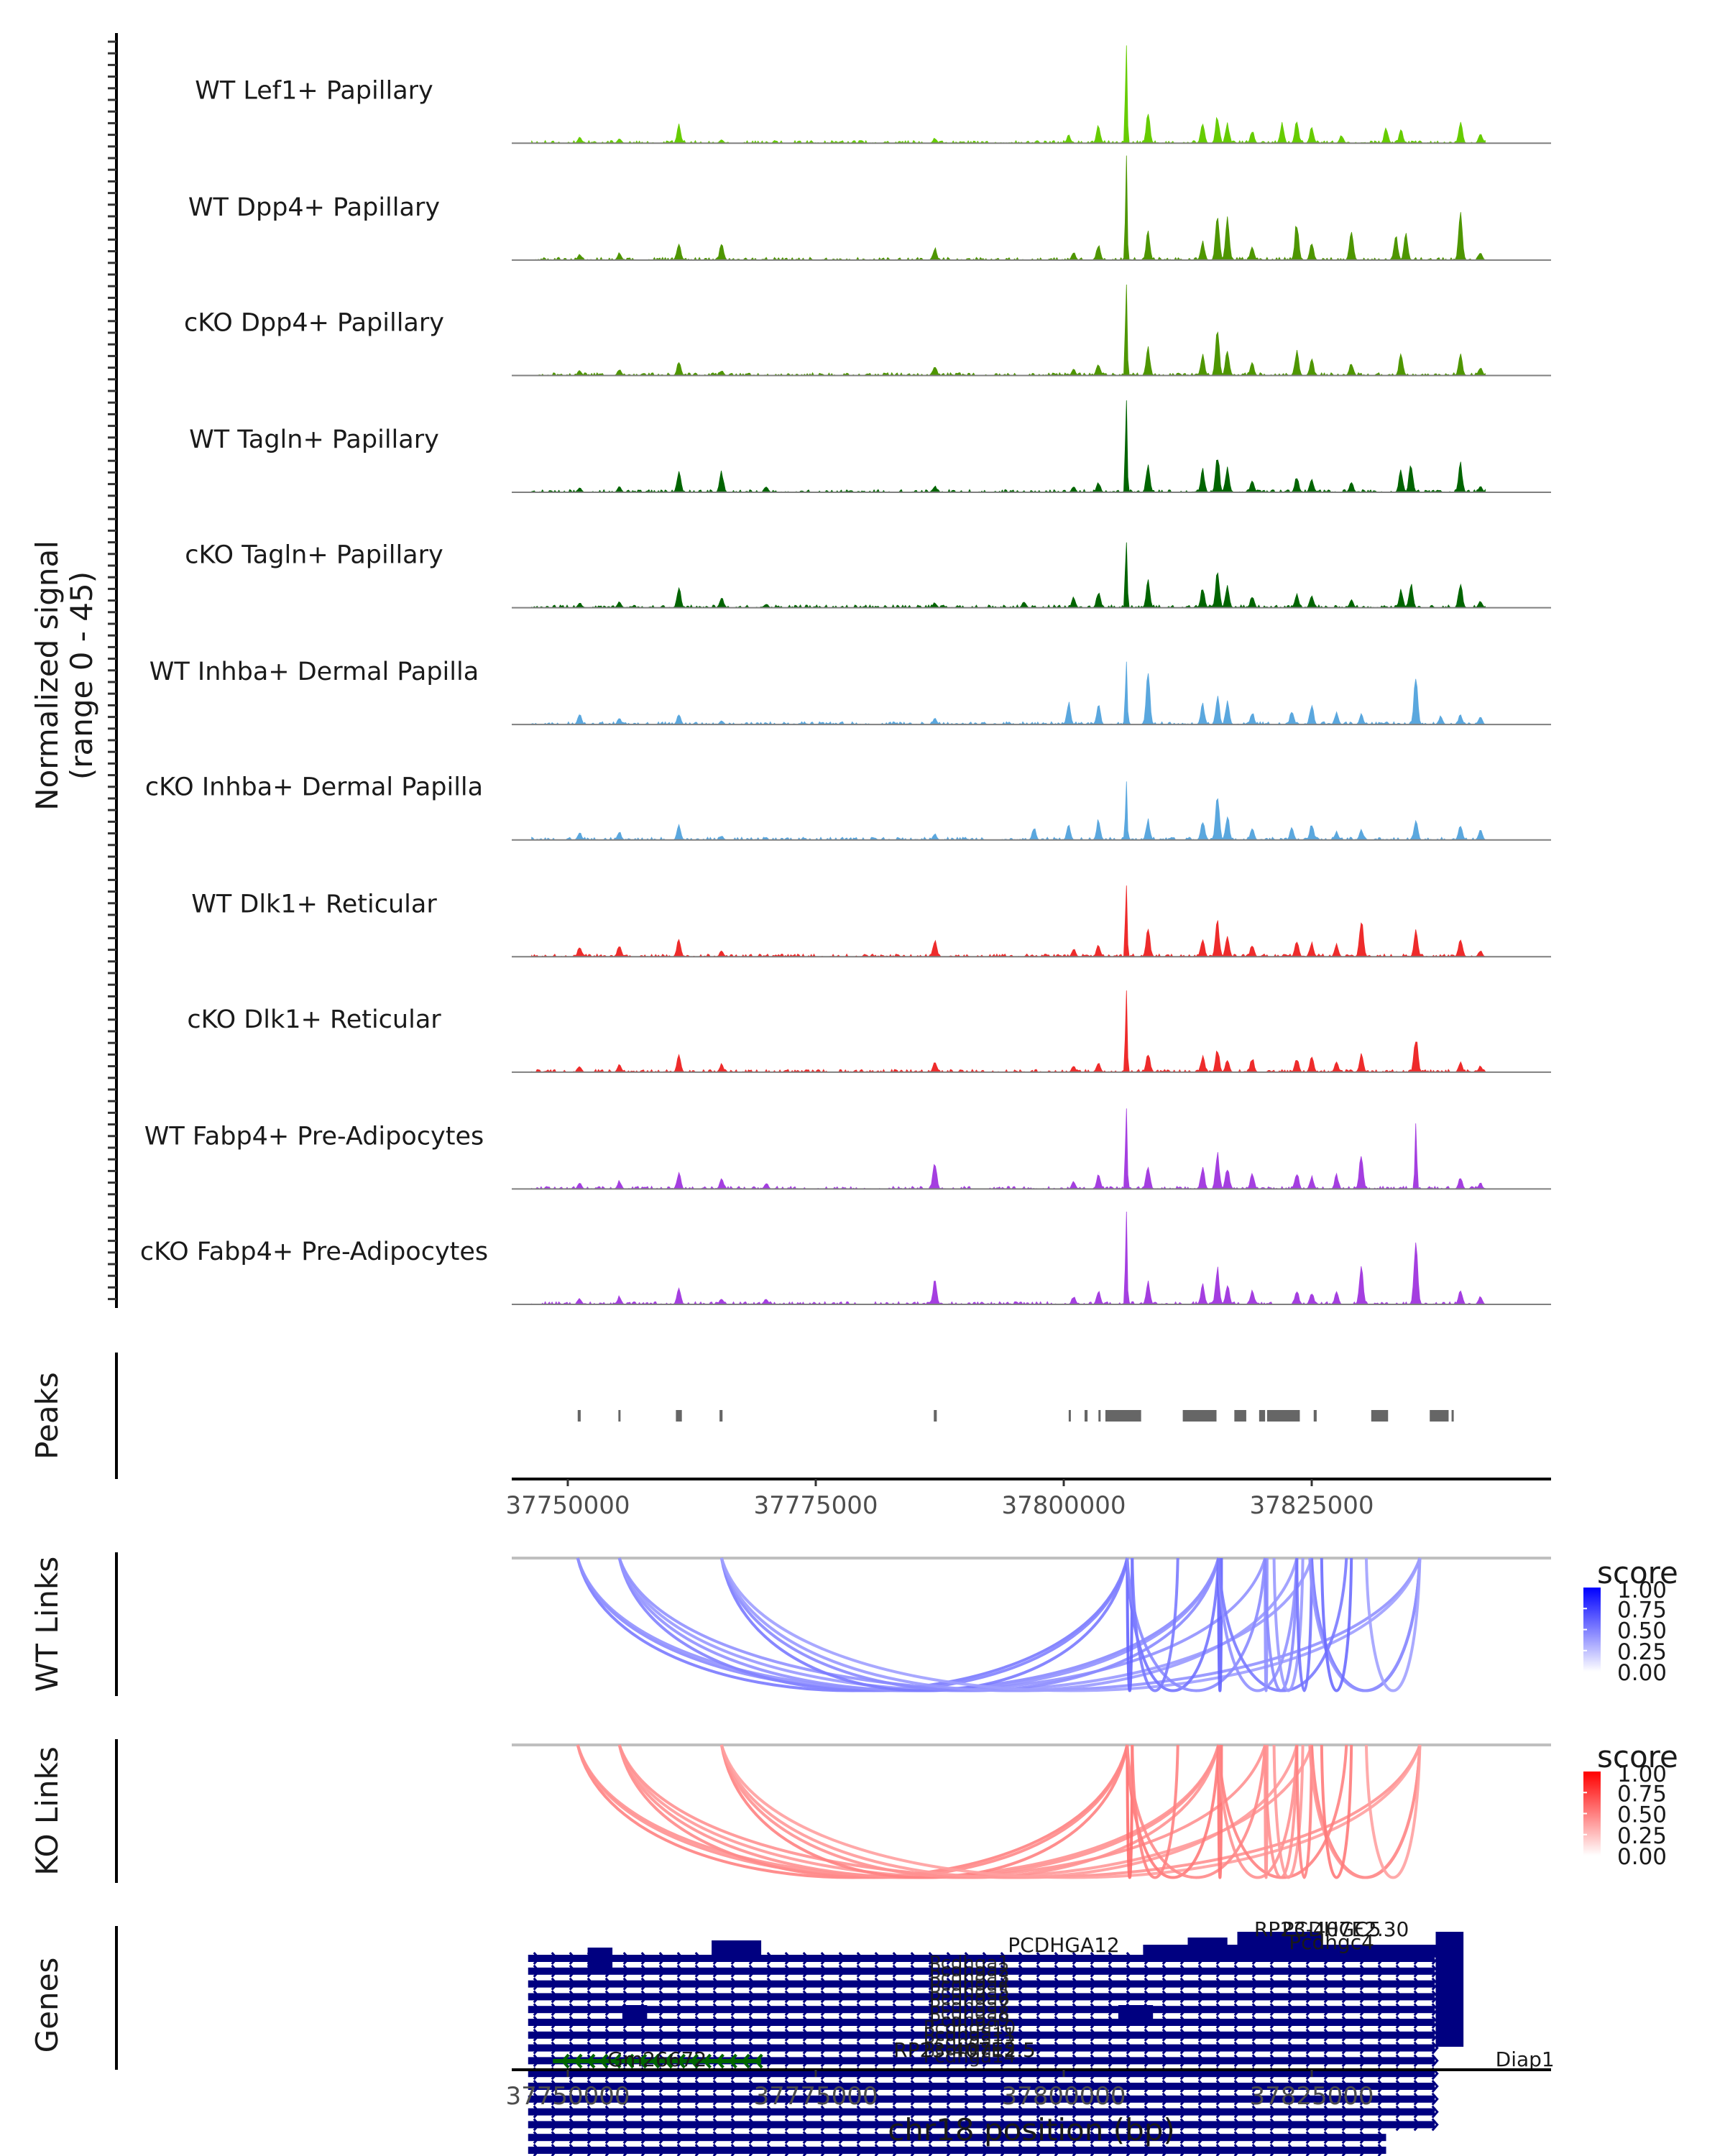 The width and height of the screenshot is (1725, 2156). I want to click on gene-label-overlap: Pcdhga1, so click(969, 1964).